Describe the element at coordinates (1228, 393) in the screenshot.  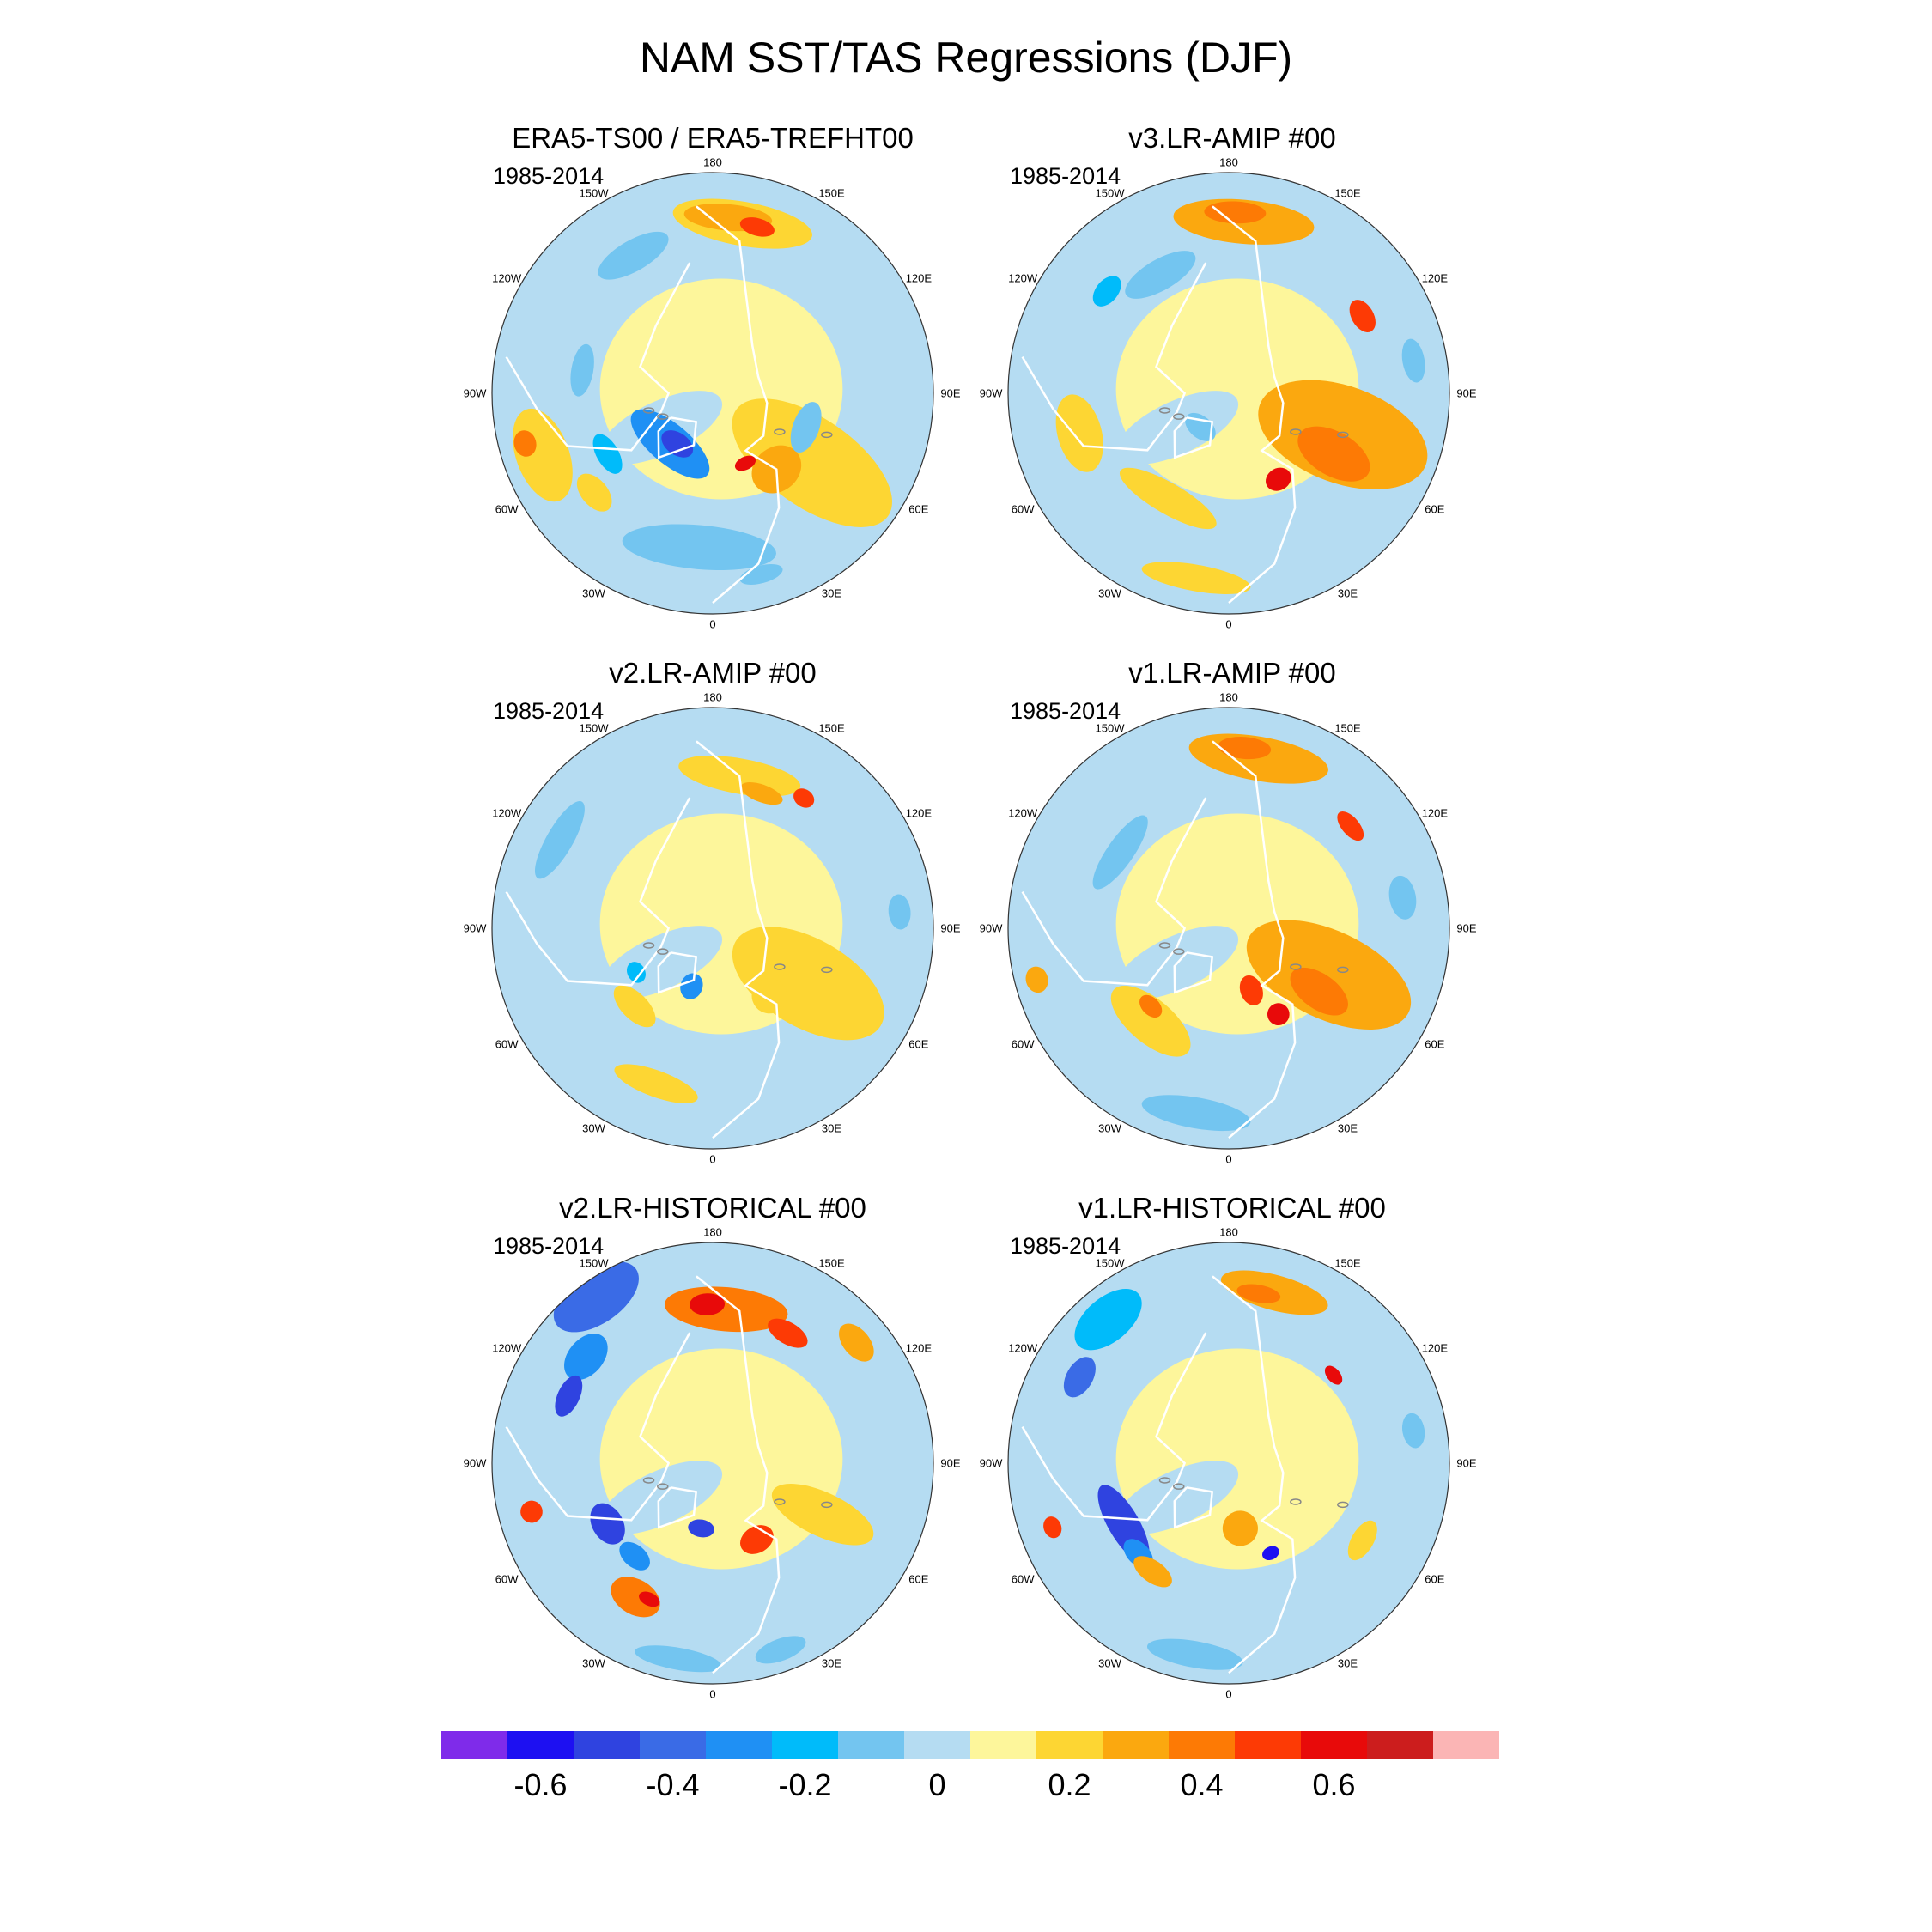
I see `map-v3-amip` at that location.